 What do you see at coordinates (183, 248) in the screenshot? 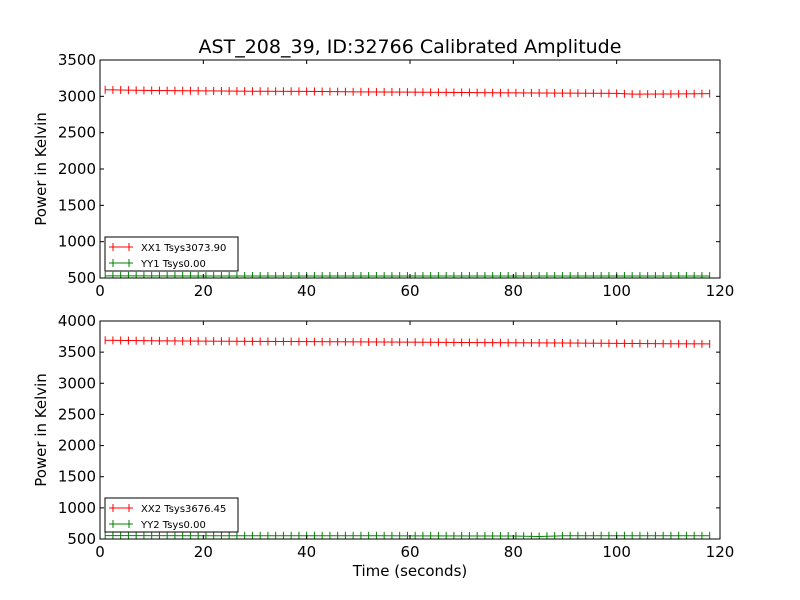
I see `legend-label: XX1 Tsys3073.90` at bounding box center [183, 248].